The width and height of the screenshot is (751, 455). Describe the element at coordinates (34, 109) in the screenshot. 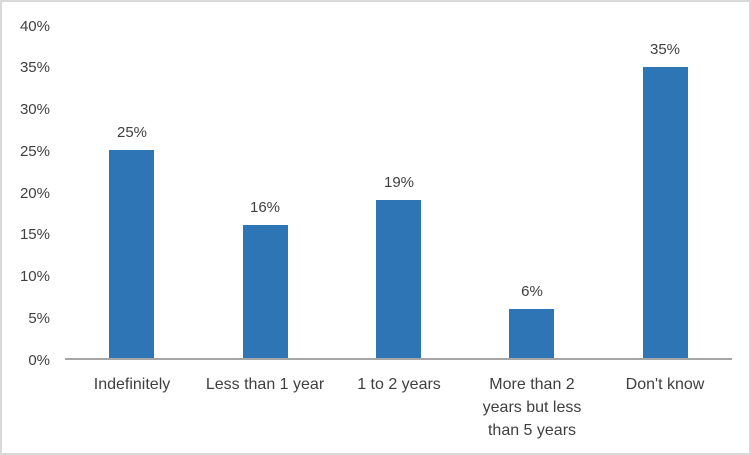

I see `y-axis-tick-label: 30%` at that location.